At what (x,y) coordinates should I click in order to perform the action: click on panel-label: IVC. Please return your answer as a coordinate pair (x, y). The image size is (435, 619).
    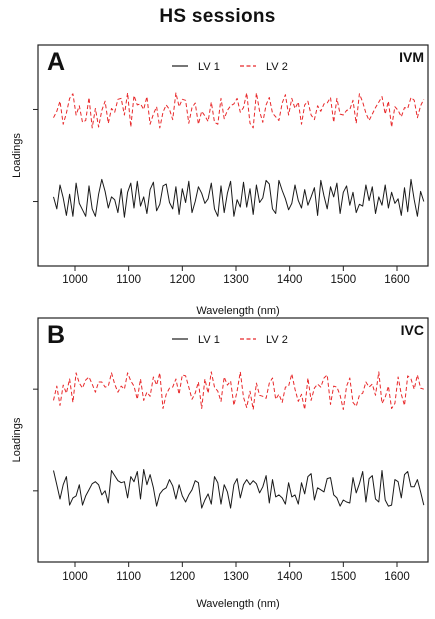
    Looking at the image, I should click on (412, 330).